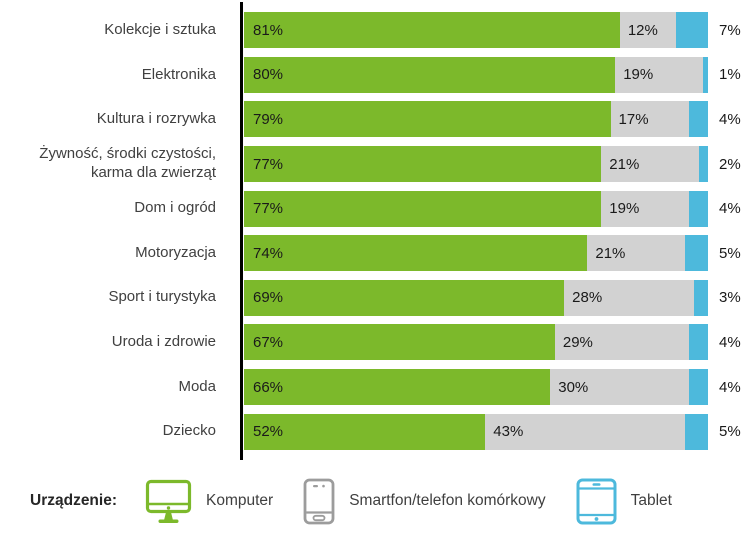 The height and width of the screenshot is (535, 750). I want to click on segment-smartfon-telefon-kom-rkowy: 12%, so click(647, 30).